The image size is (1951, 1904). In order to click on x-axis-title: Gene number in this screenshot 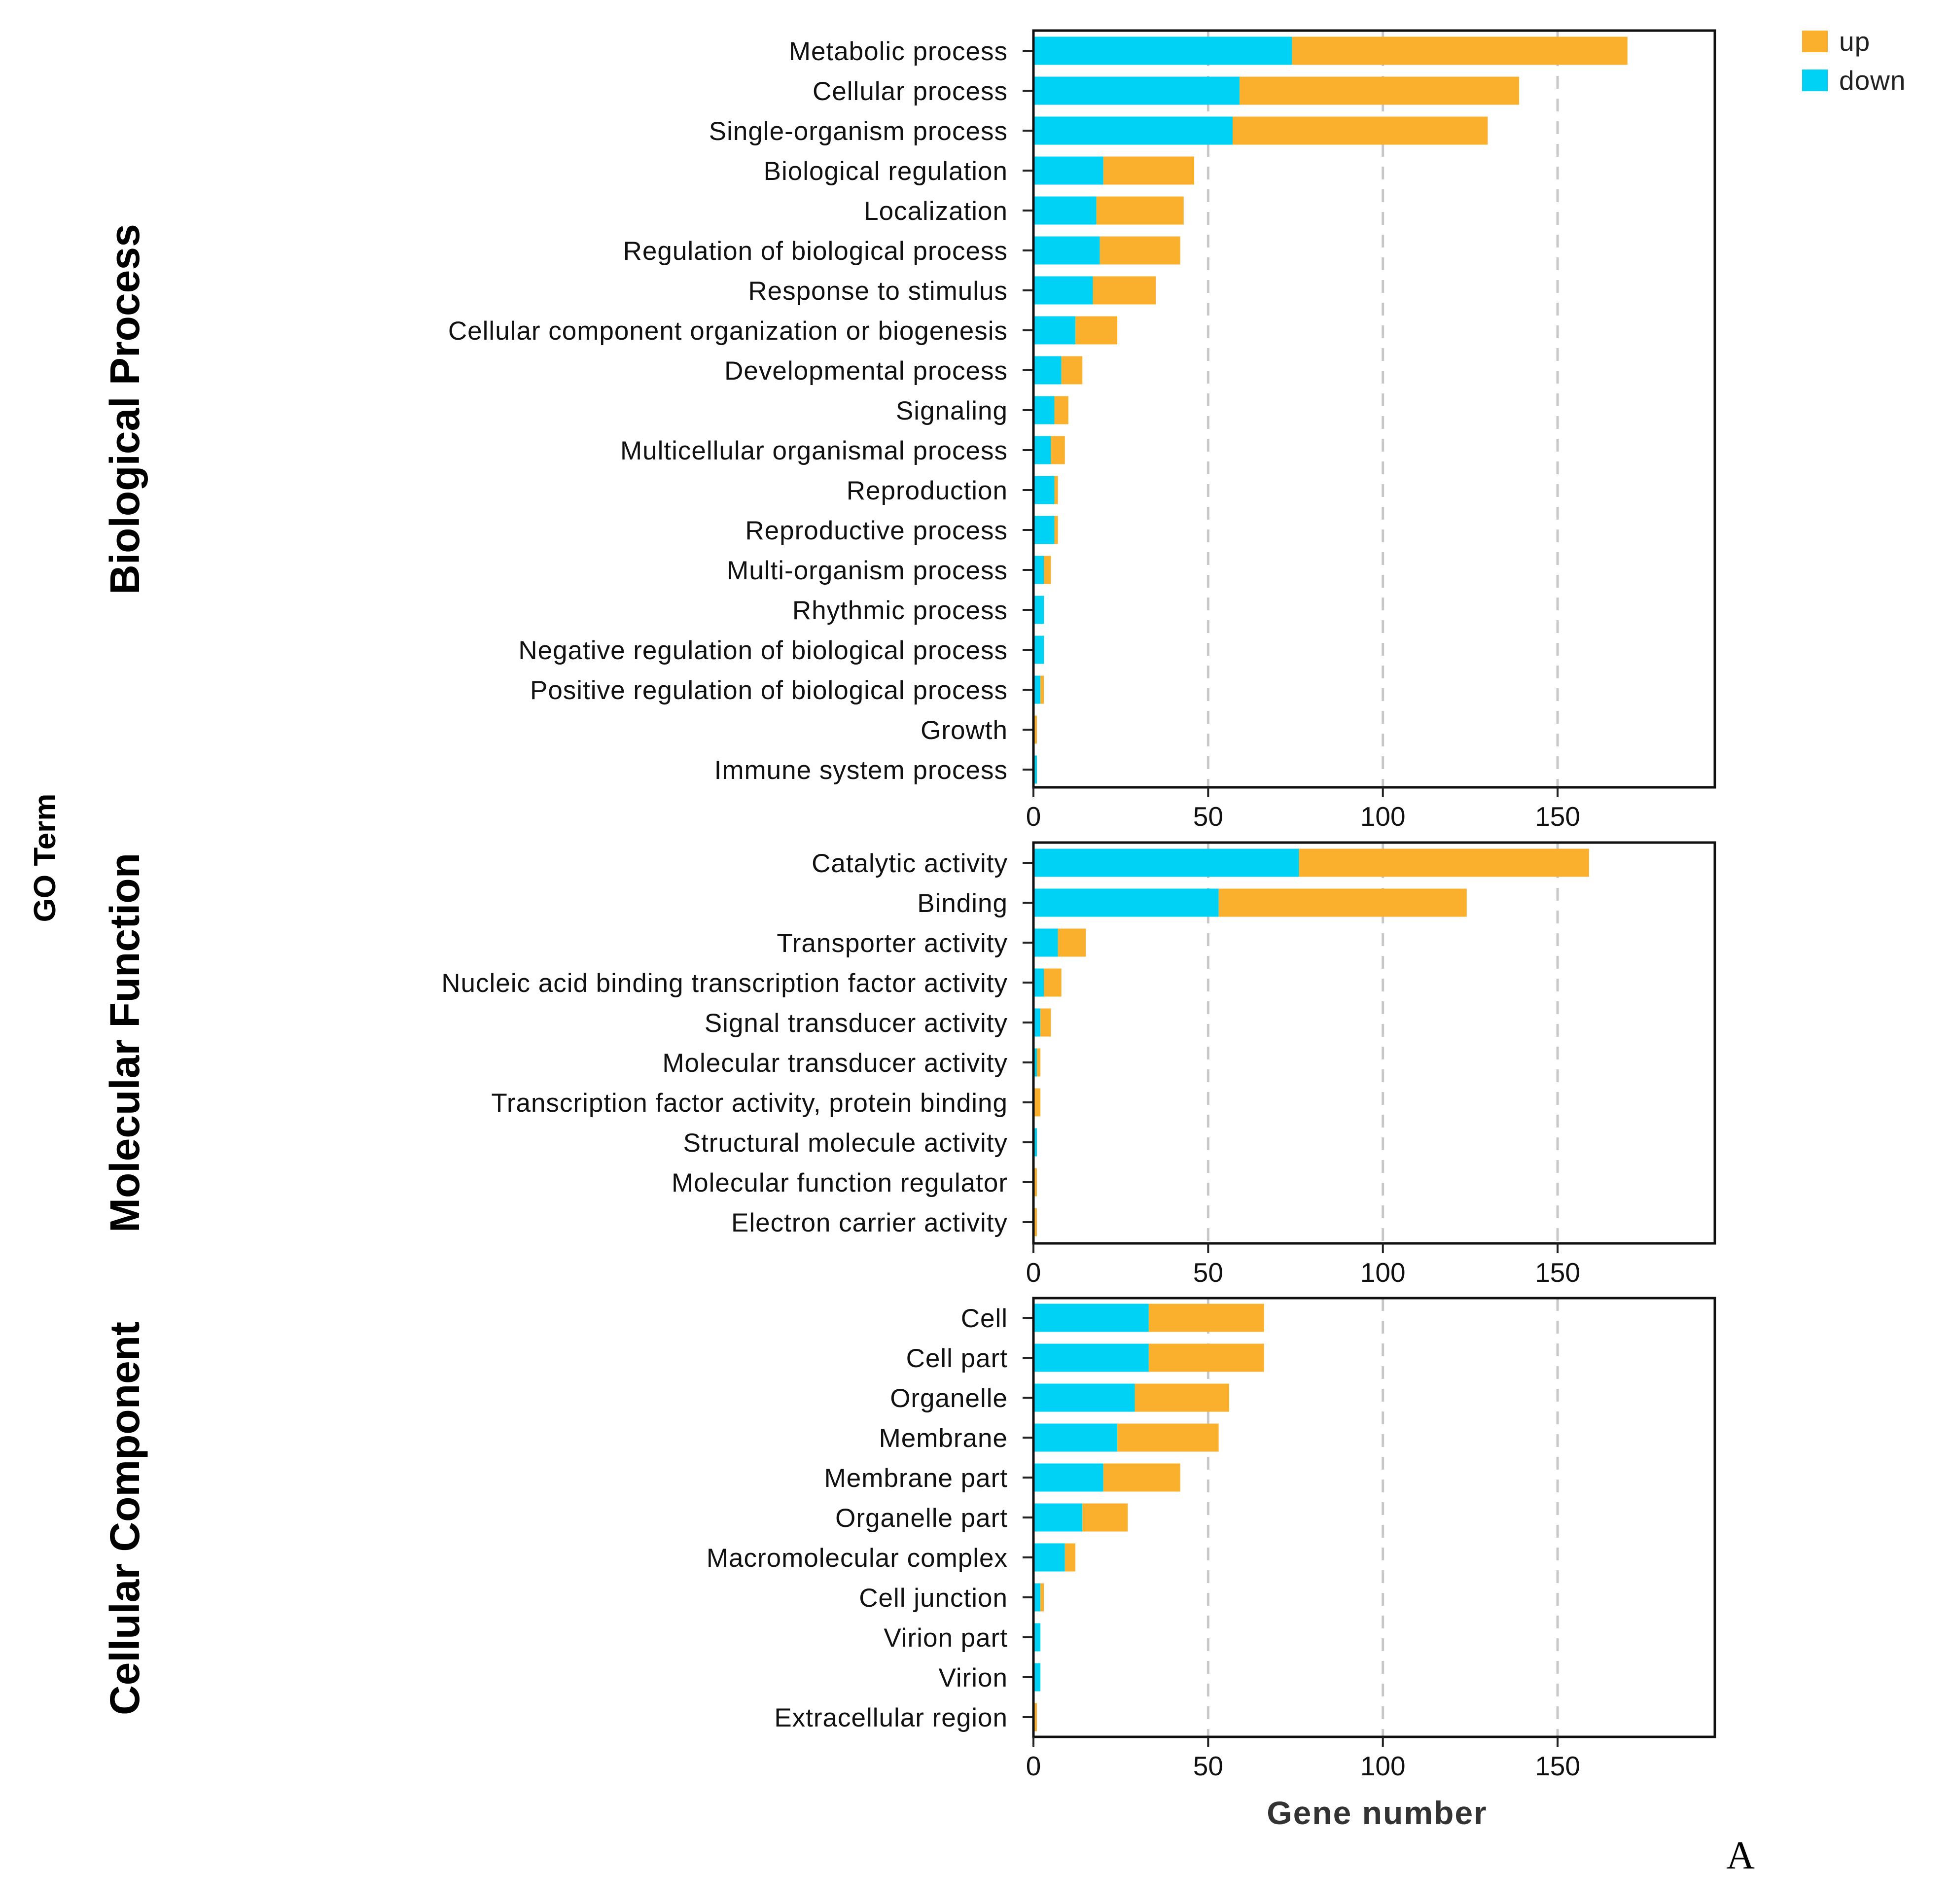, I will do `click(1377, 1813)`.